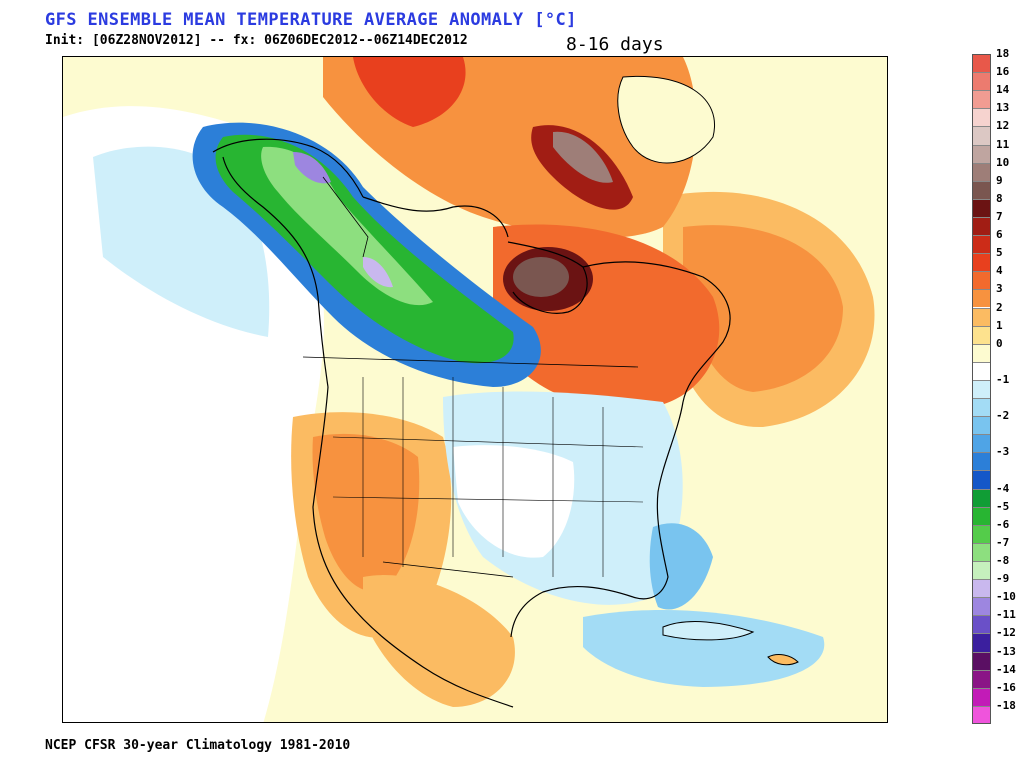 The width and height of the screenshot is (1024, 768). Describe the element at coordinates (999, 343) in the screenshot. I see `colorbar-label: 0` at that location.